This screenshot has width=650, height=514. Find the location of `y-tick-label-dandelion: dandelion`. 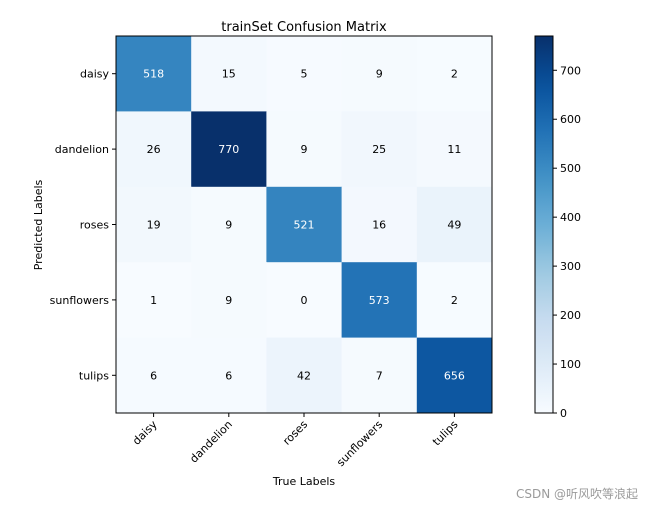

y-tick-label-dandelion: dandelion is located at coordinates (82, 149).